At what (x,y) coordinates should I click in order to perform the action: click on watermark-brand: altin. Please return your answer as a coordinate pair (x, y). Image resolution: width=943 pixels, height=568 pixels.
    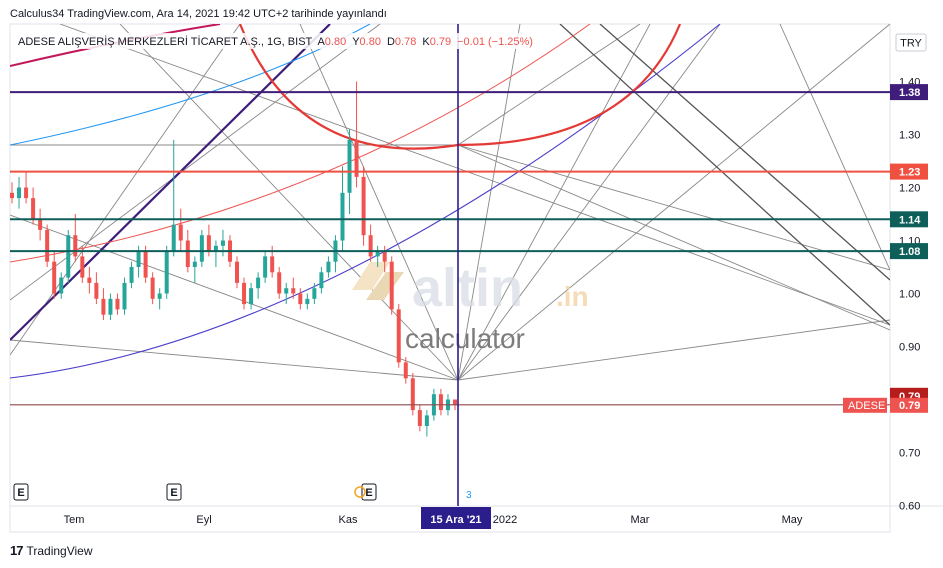
    Looking at the image, I should click on (467, 288).